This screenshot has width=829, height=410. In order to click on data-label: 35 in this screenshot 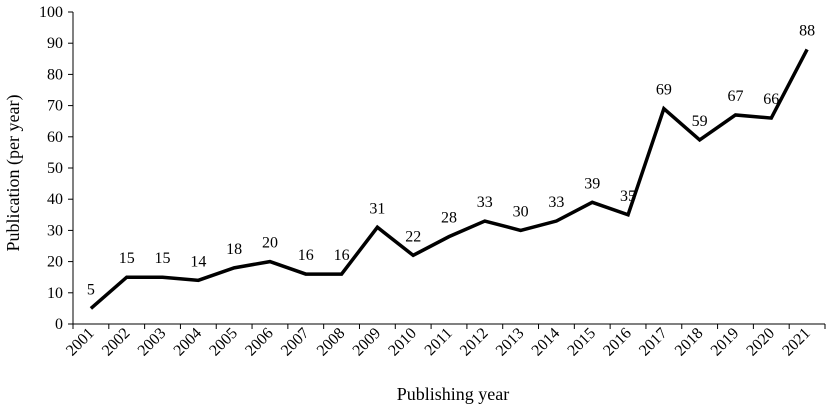, I will do `click(628, 196)`.